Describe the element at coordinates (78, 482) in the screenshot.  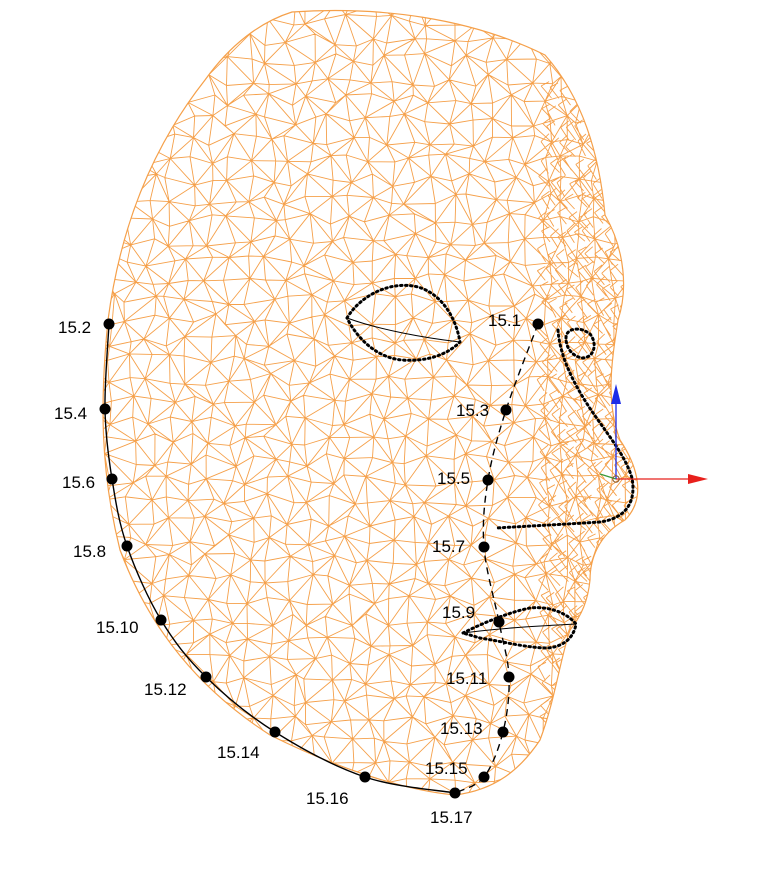
I see `landmark-label: 15.6` at that location.